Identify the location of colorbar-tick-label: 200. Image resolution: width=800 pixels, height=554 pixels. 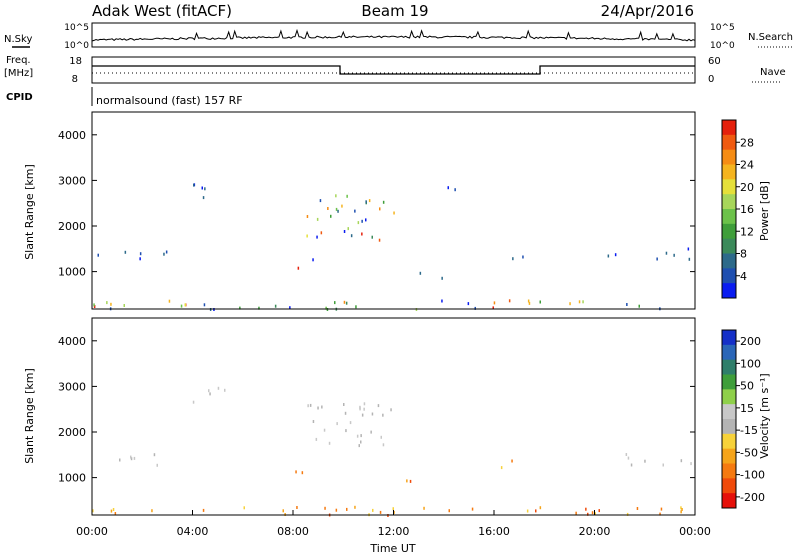
(750, 341).